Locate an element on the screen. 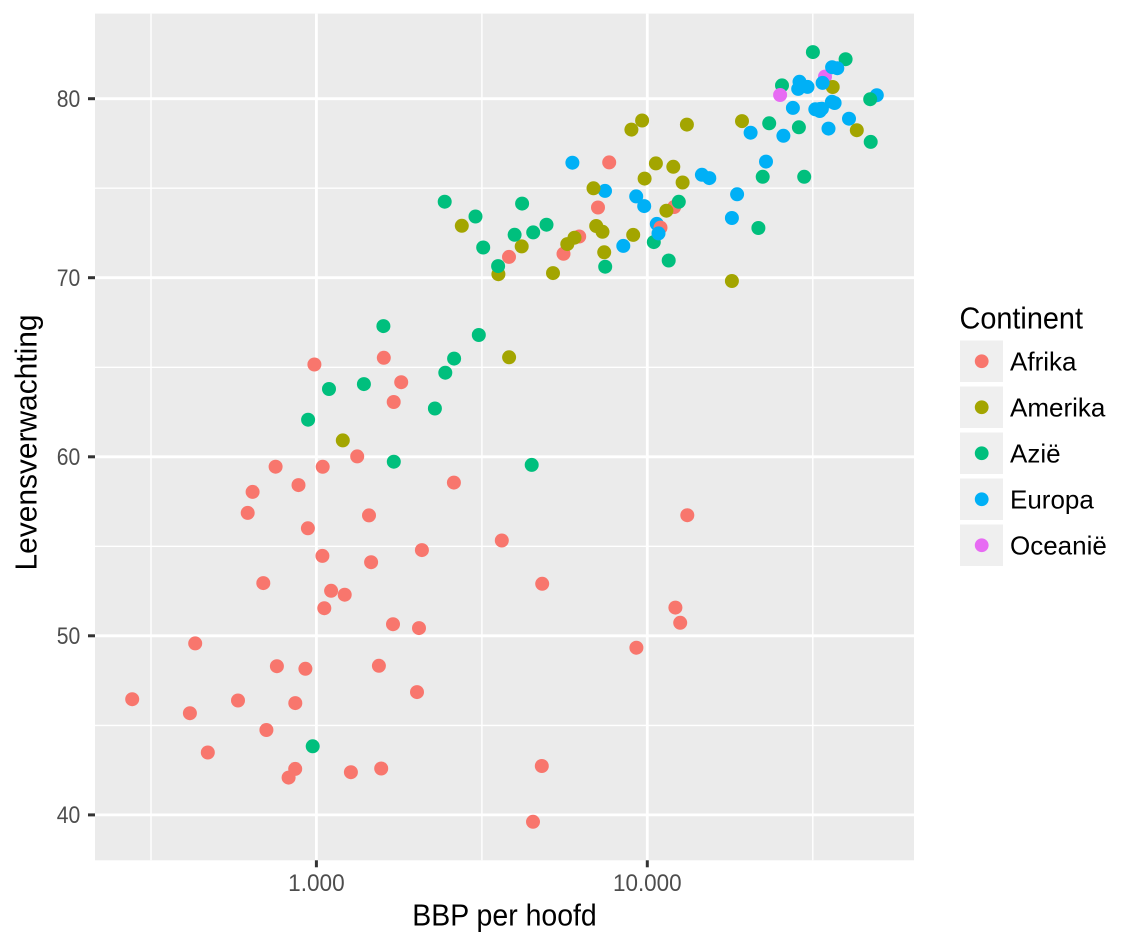 This screenshot has width=1136, height=944. svg-text: 50 is located at coordinates (69, 636).